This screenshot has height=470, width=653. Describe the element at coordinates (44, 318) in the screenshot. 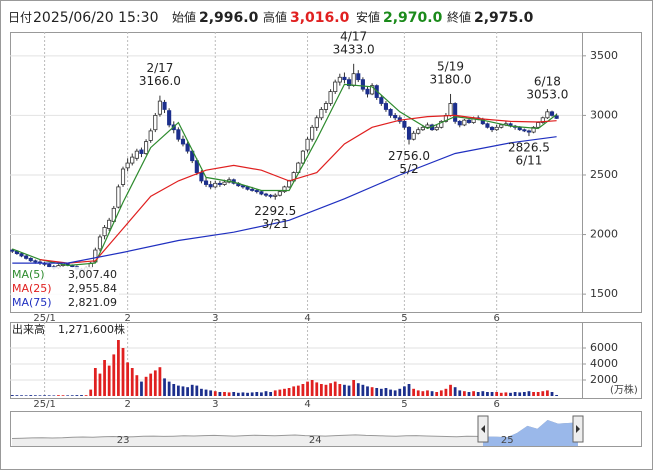

I see `x-tick-label: 25/1` at that location.